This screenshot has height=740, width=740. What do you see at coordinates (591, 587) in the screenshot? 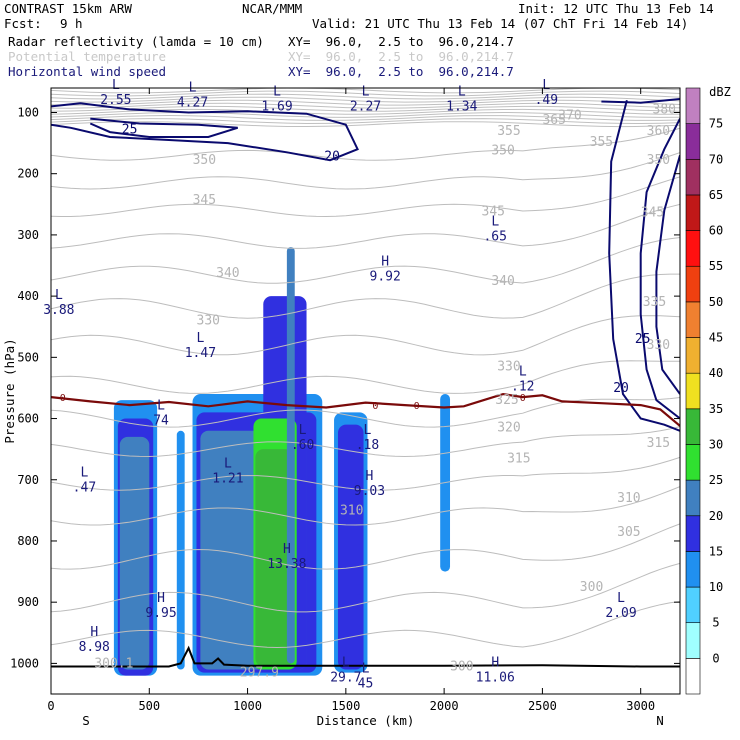
I see `theta-contour-label: 300` at bounding box center [591, 587].